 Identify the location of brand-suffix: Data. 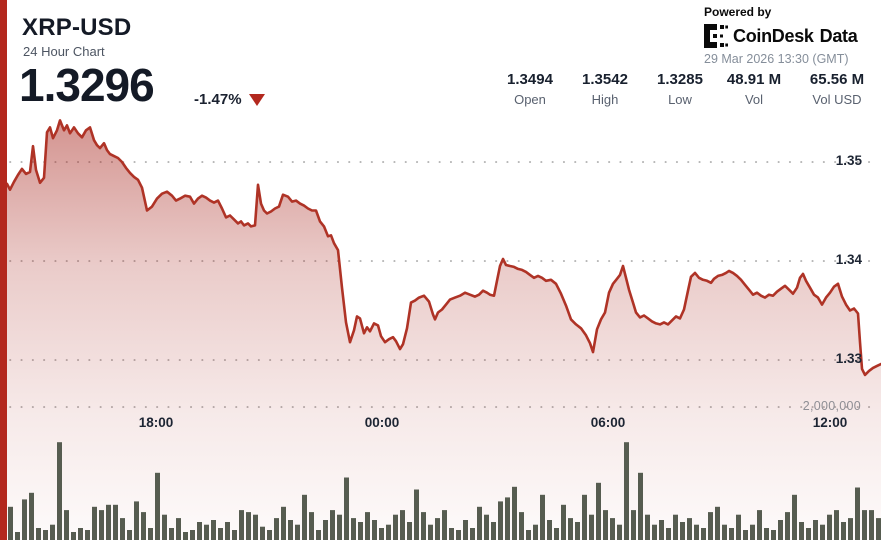
(838, 35).